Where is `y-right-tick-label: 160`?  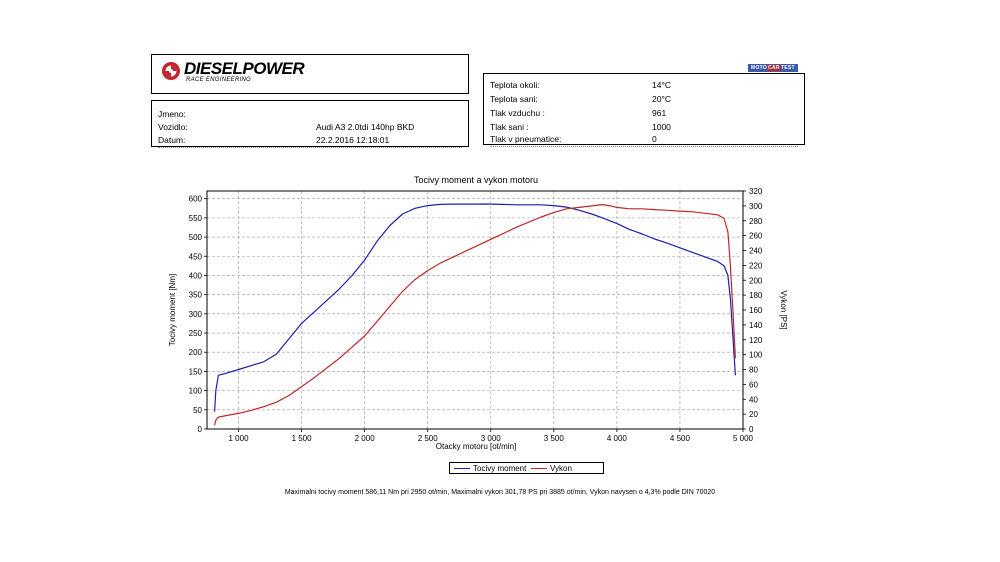
y-right-tick-label: 160 is located at coordinates (756, 310).